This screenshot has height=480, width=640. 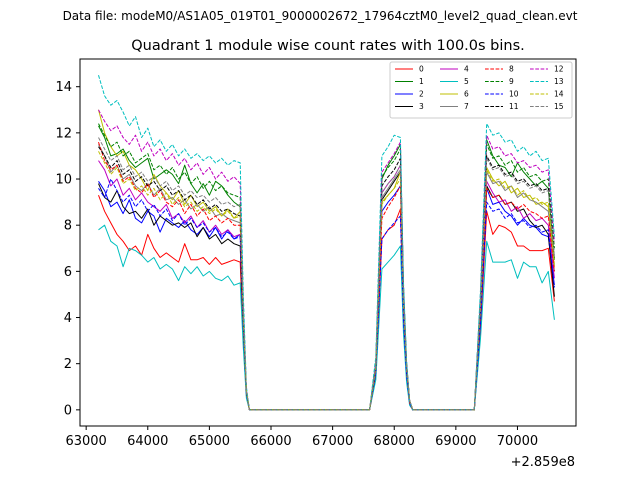 What do you see at coordinates (301, 437) in the screenshot?
I see `x-axis: 63000 64000 65000 66000 67000 68000 69000 70000` at bounding box center [301, 437].